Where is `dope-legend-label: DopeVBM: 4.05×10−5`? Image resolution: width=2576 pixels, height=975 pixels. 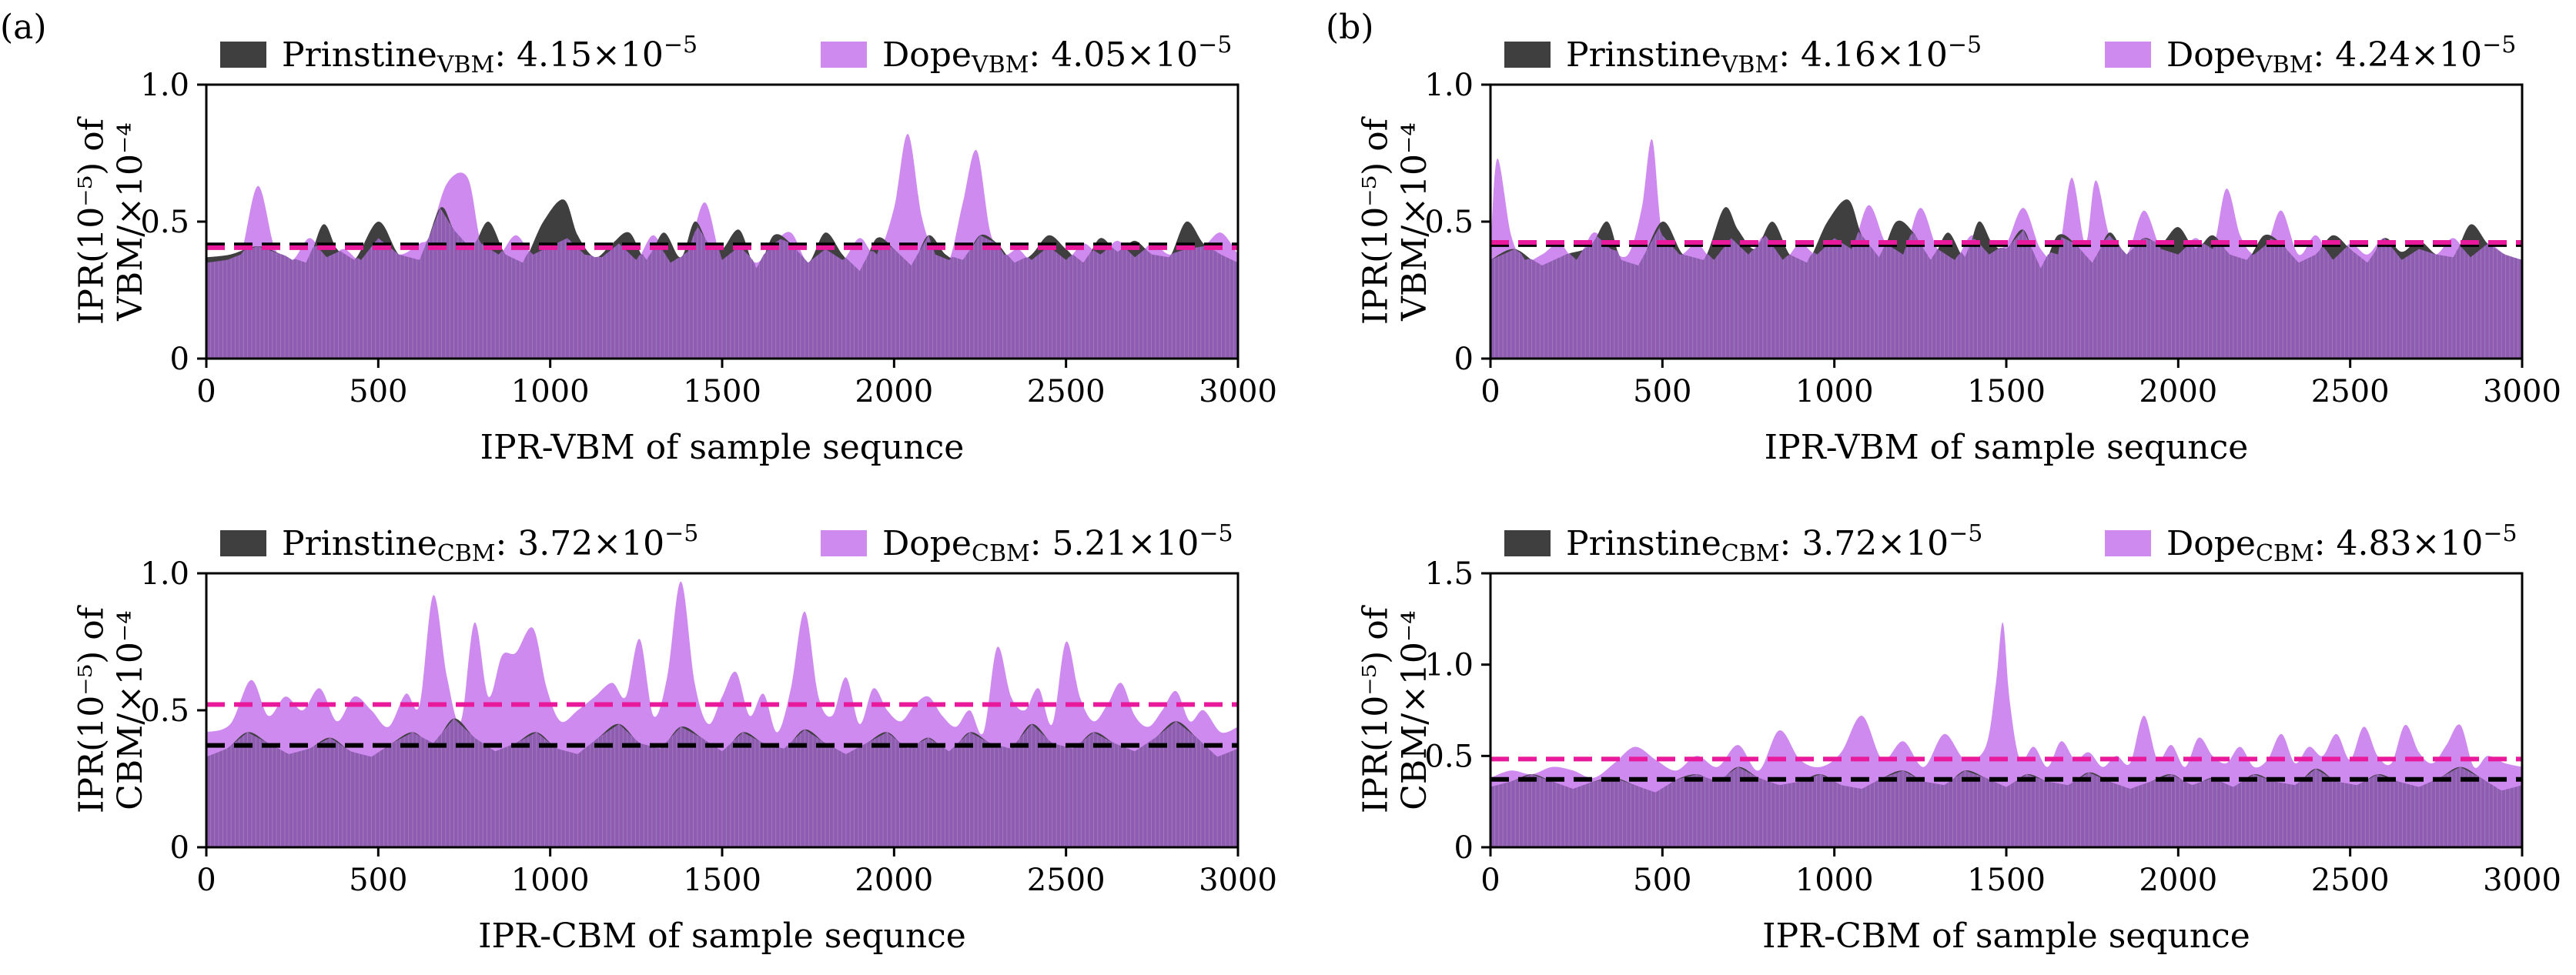
dope-legend-label: DopeVBM: 4.05×10−5 is located at coordinates (1057, 55).